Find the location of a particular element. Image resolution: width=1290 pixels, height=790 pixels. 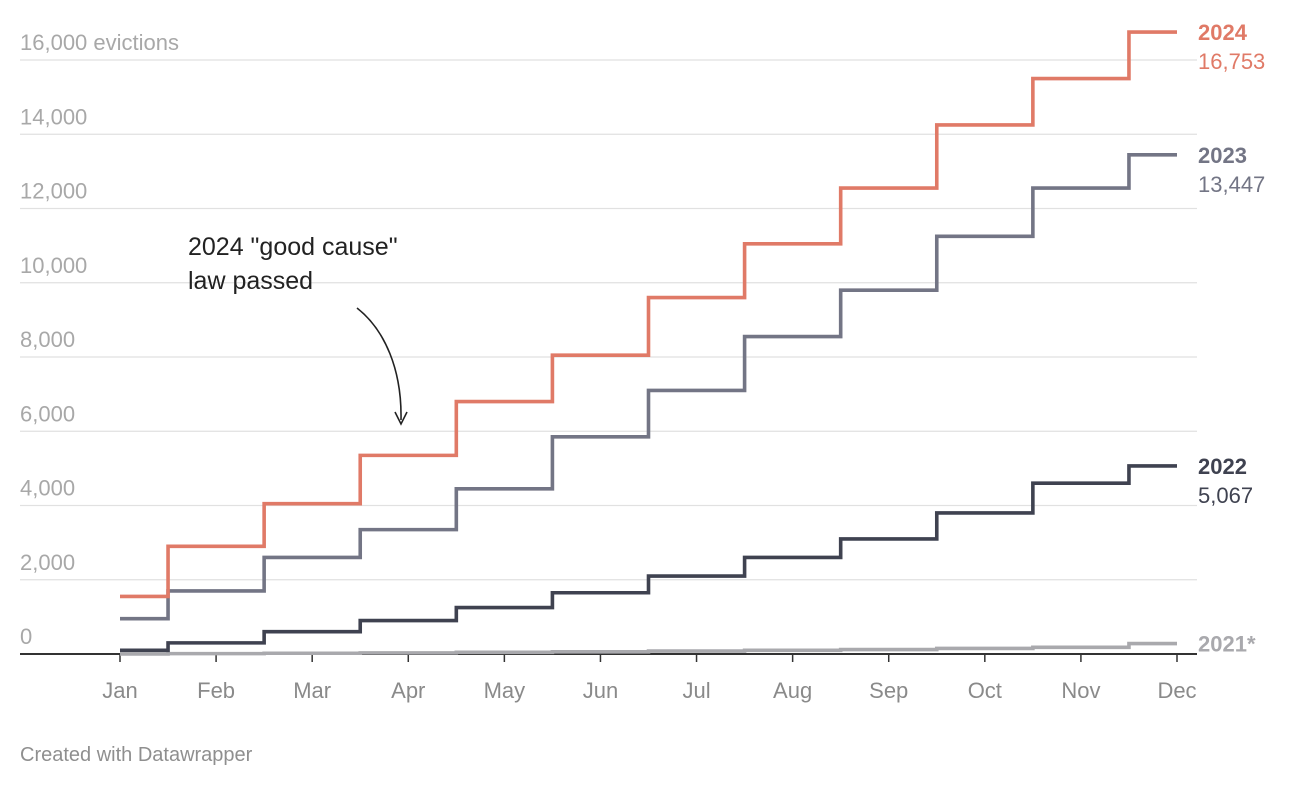

y-tick-label: 10,000 is located at coordinates (53, 265).